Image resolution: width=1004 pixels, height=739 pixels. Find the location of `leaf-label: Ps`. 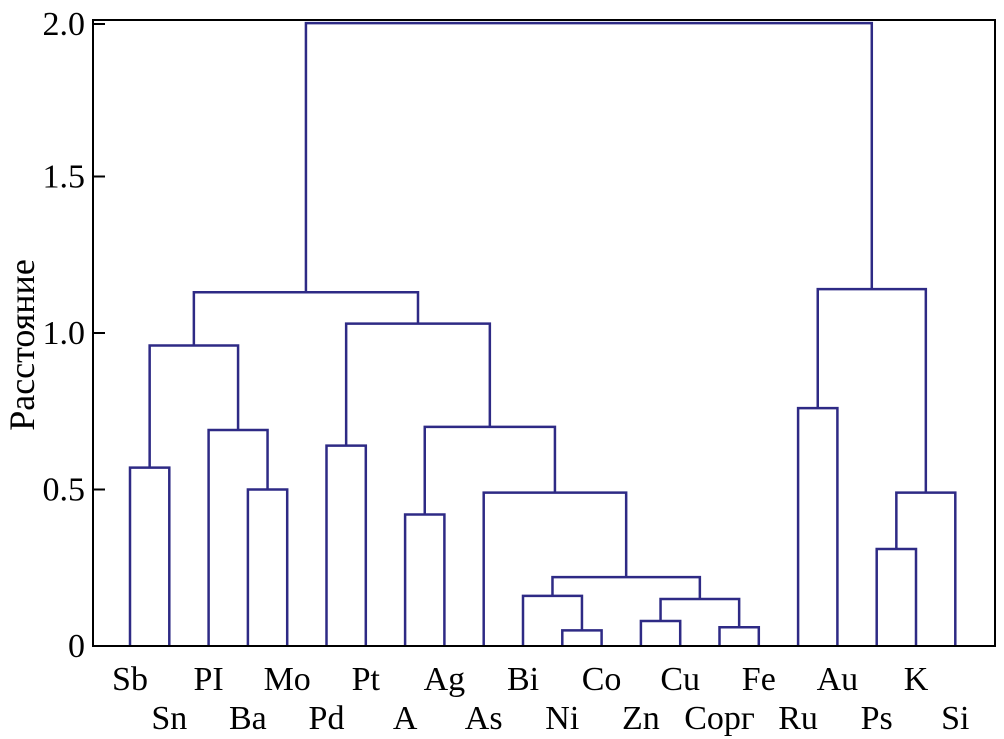

leaf-label: Ps is located at coordinates (877, 718).